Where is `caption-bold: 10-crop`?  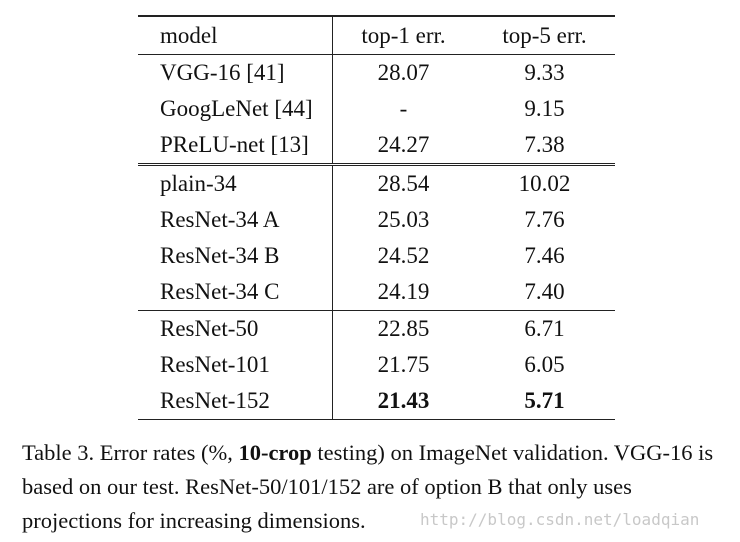
caption-bold: 10-crop is located at coordinates (275, 452).